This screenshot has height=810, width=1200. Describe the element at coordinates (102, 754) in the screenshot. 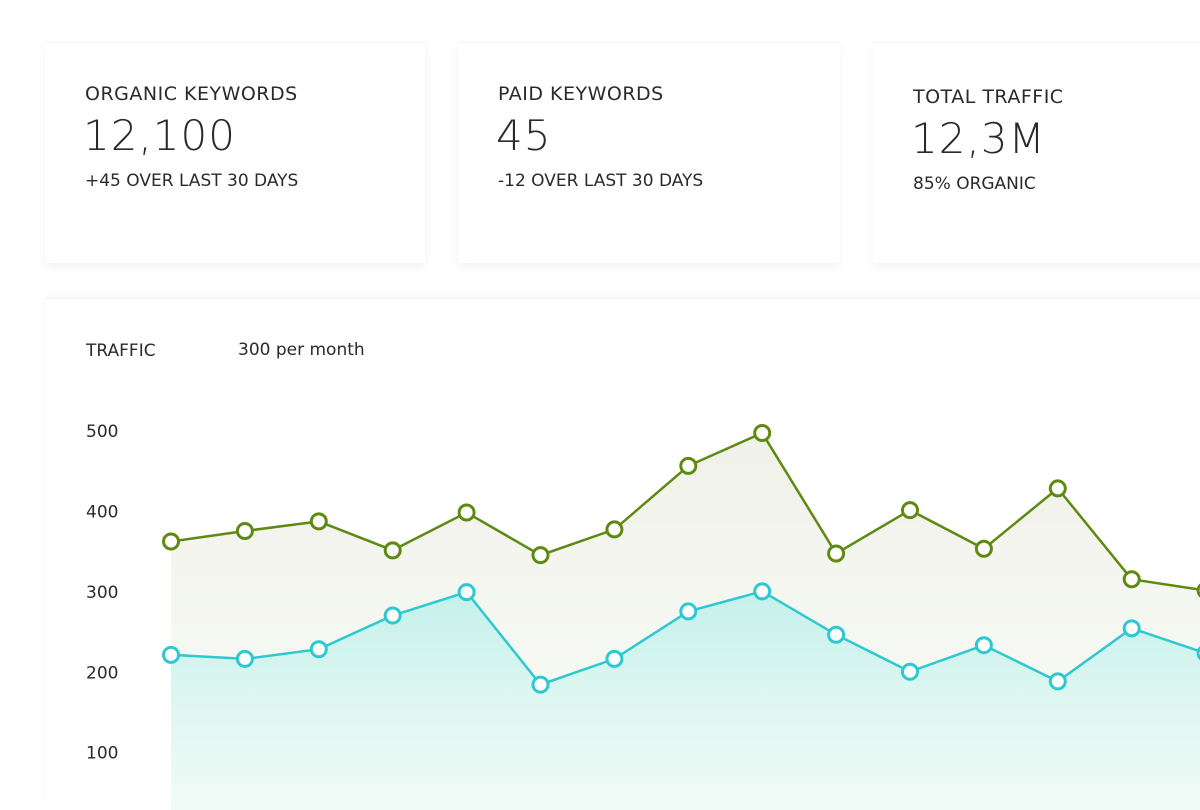

I see `y-tick-label: 100` at that location.